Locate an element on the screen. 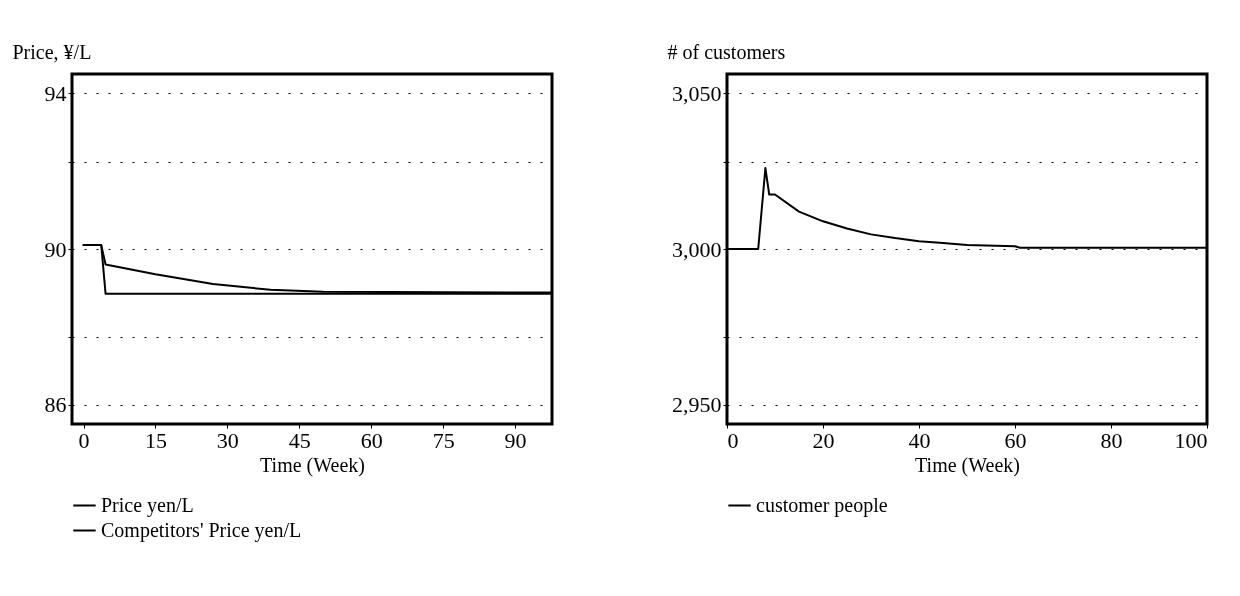 The width and height of the screenshot is (1240, 596). legend-label: customer people is located at coordinates (822, 505).